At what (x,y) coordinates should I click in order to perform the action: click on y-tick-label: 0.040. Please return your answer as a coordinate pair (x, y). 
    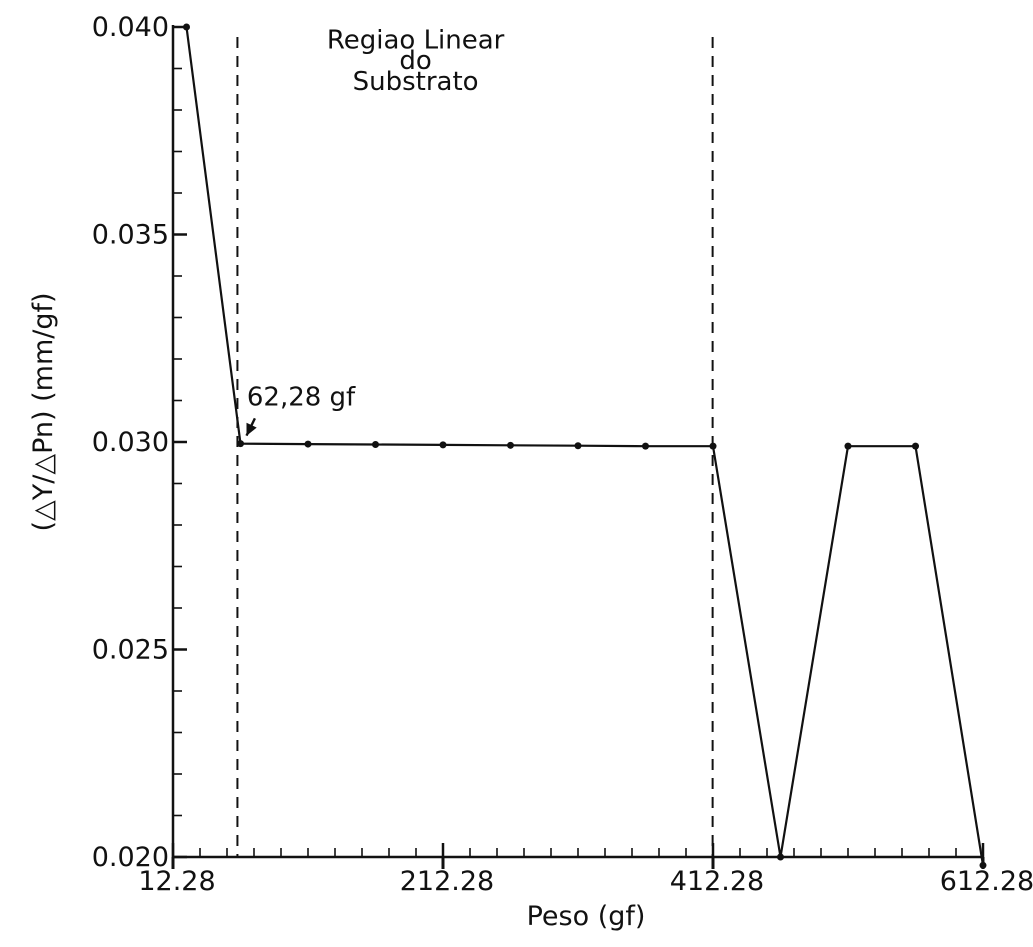
    Looking at the image, I should click on (130, 27).